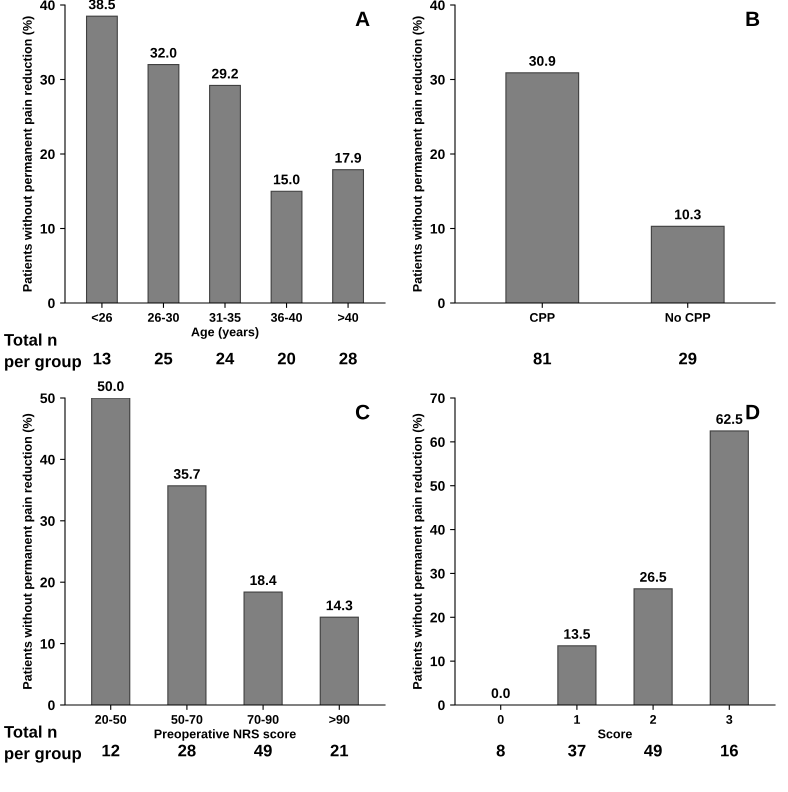 The width and height of the screenshot is (788, 792). I want to click on text: 16, so click(729, 750).